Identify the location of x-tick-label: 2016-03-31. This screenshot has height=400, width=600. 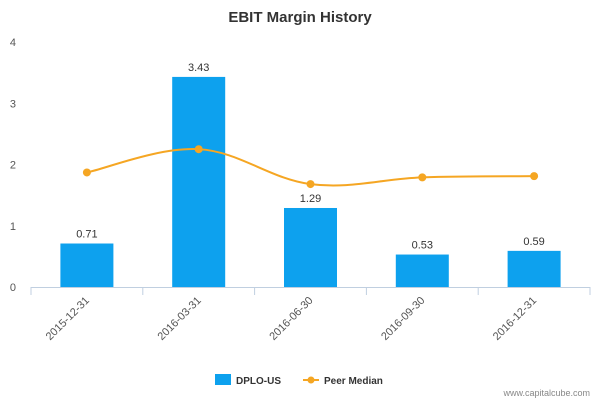
(180, 319).